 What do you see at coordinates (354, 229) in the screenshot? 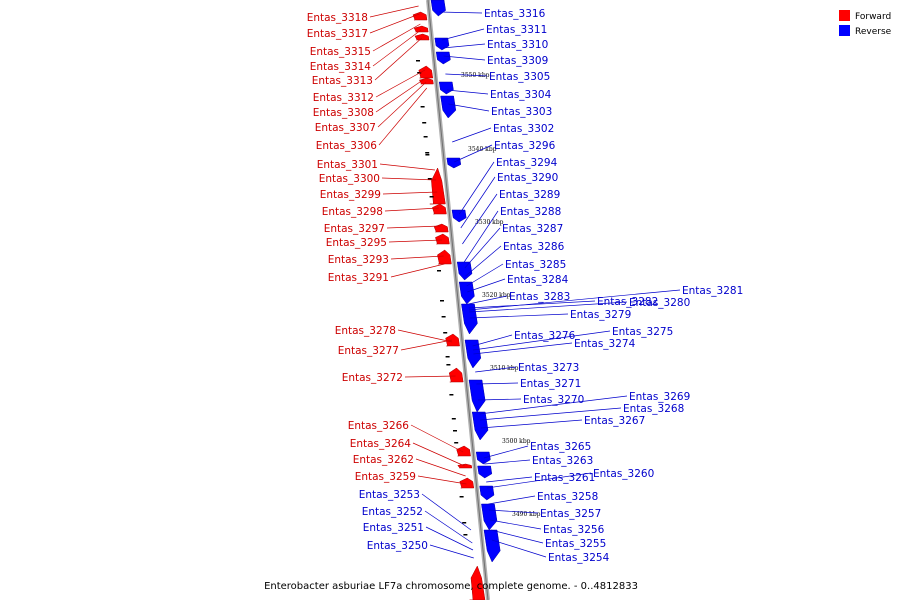
I see `gene-label: Entas_3297` at bounding box center [354, 229].